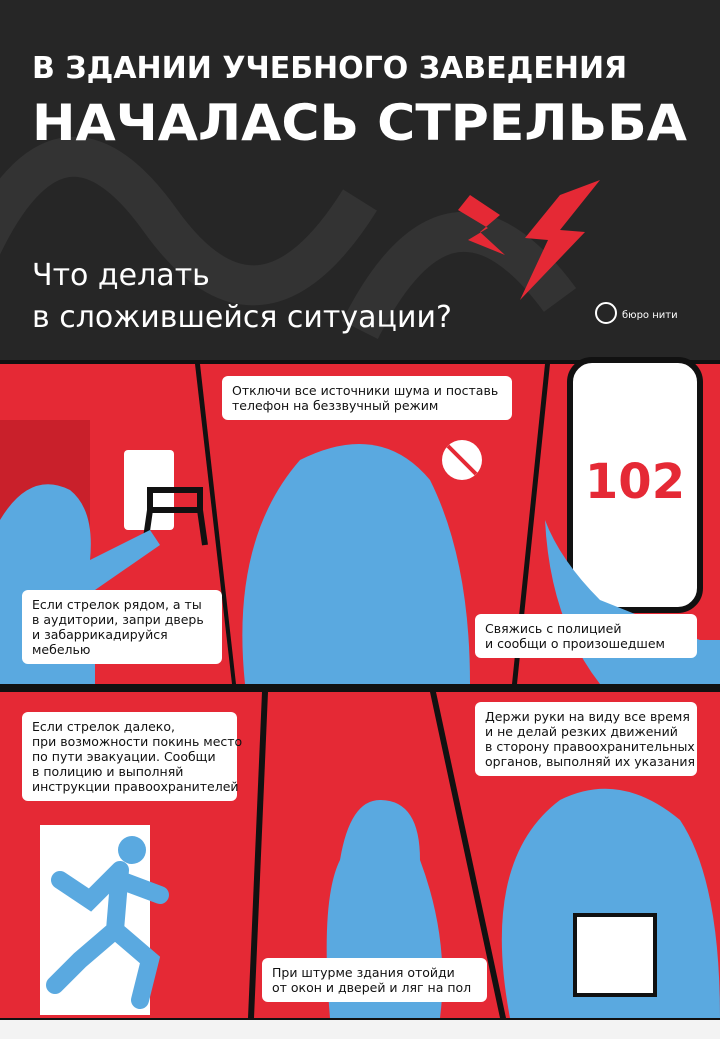 Image resolution: width=720 pixels, height=1039 pixels. Describe the element at coordinates (242, 317) in the screenshot. I see `subtitle-line: в сложившейся ситуации?` at that location.